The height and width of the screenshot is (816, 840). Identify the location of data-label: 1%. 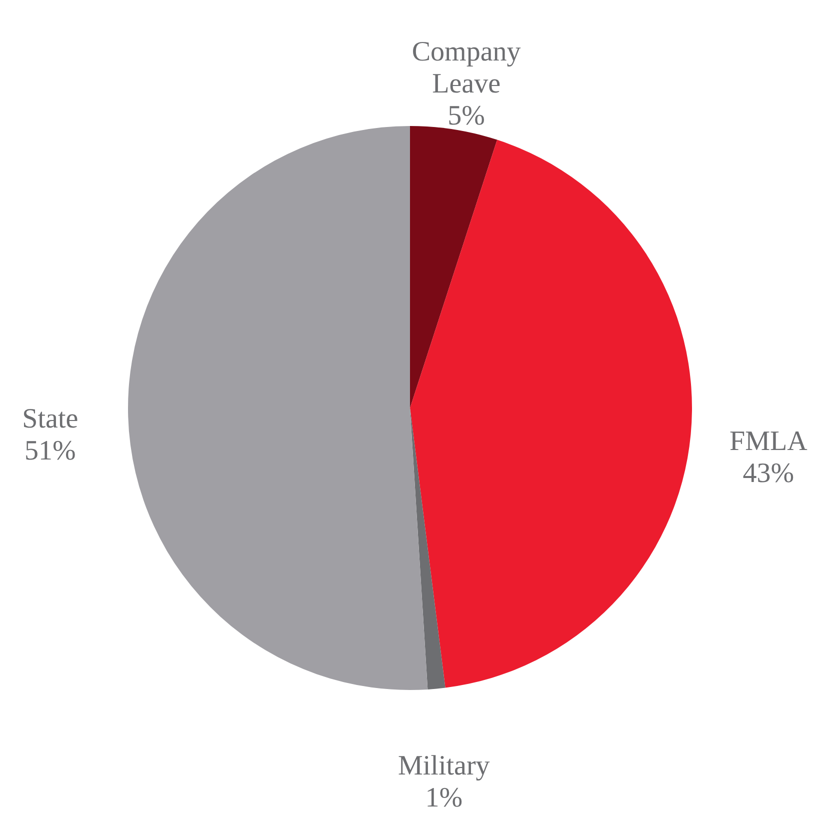
(444, 798).